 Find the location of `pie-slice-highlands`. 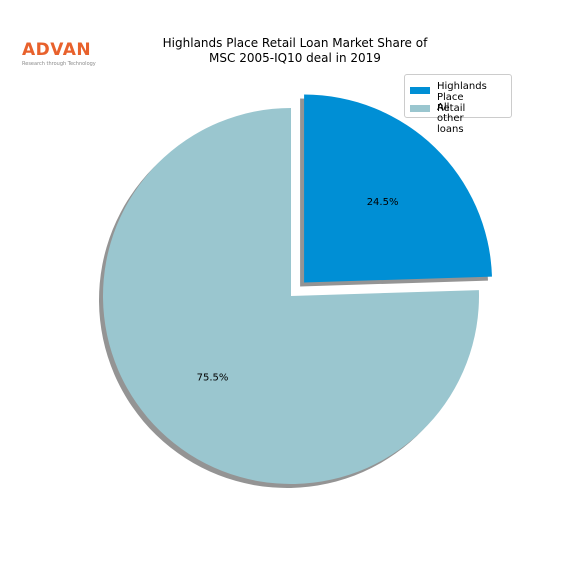

pie-slice-highlands is located at coordinates (398, 188).